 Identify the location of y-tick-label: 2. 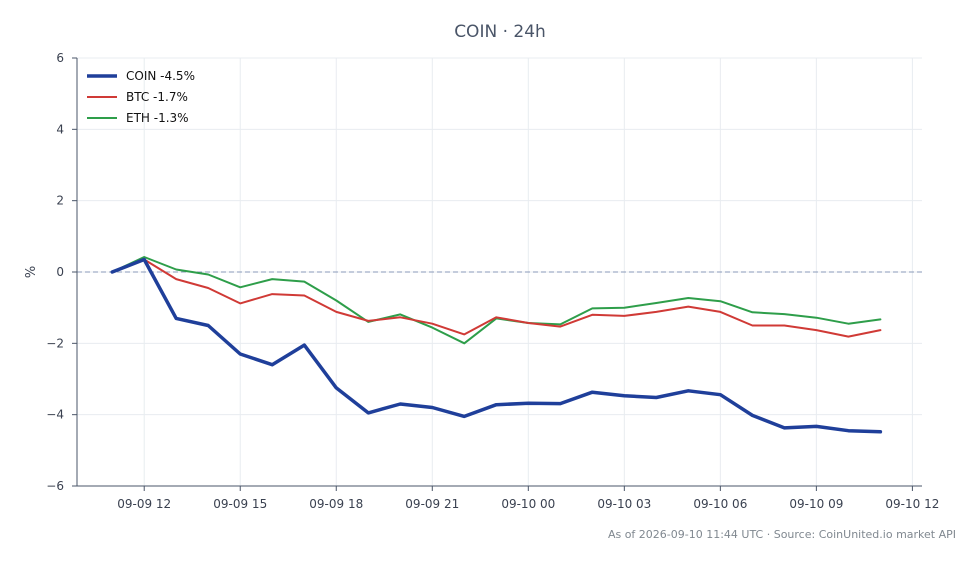
(60, 201).